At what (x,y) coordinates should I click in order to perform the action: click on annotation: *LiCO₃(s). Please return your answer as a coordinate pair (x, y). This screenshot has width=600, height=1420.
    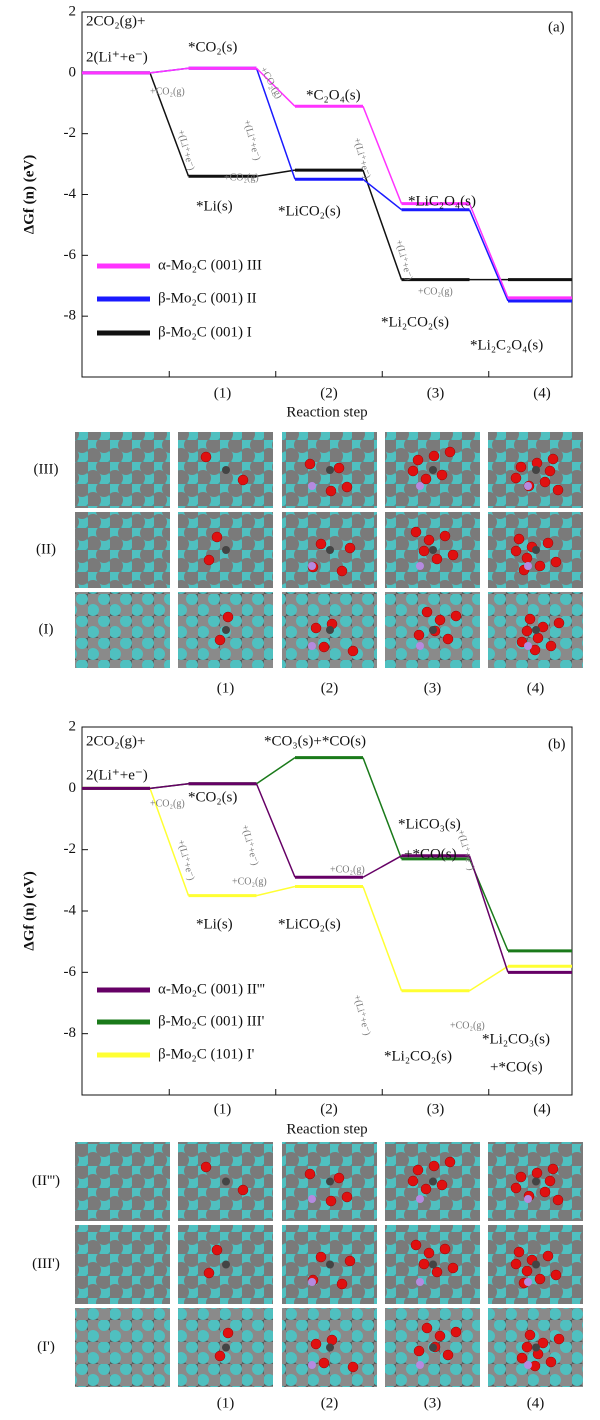
    Looking at the image, I should click on (429, 824).